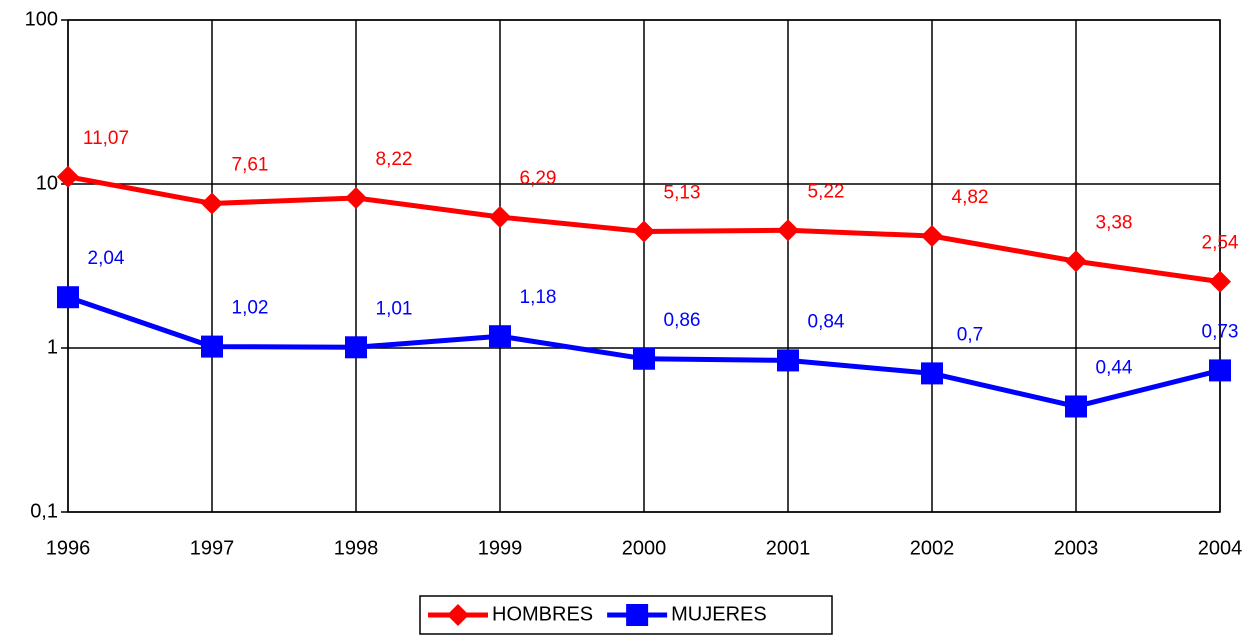 The width and height of the screenshot is (1258, 637). Describe the element at coordinates (719, 614) in the screenshot. I see `legend-label: MUJERES` at that location.